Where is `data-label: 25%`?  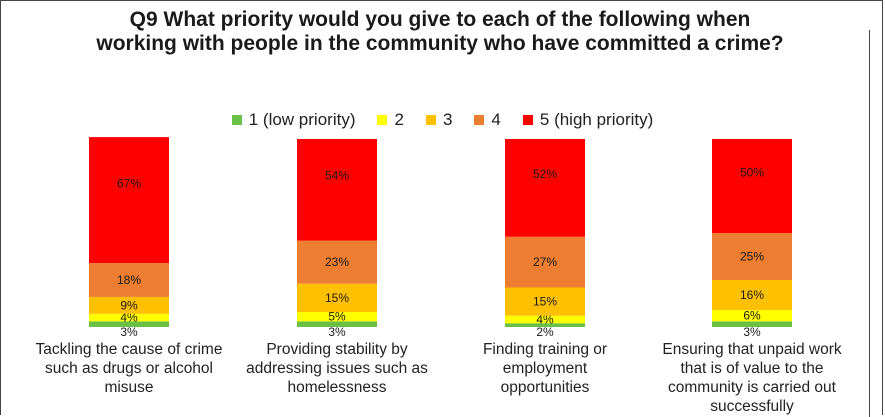
data-label: 25% is located at coordinates (752, 257).